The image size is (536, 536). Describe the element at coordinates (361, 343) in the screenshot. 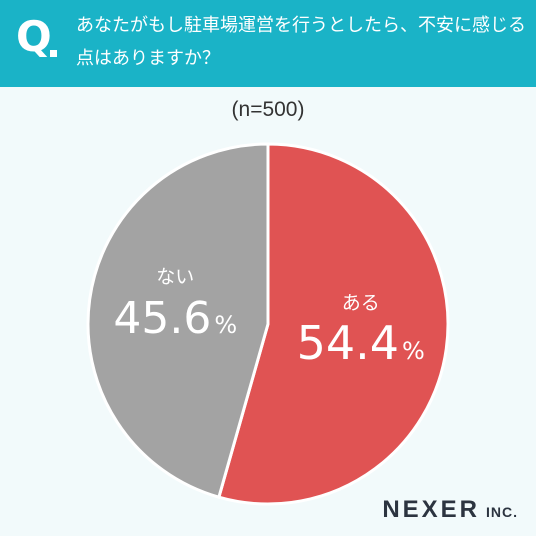

I see `slice-aru-value-label: 54.4%` at that location.